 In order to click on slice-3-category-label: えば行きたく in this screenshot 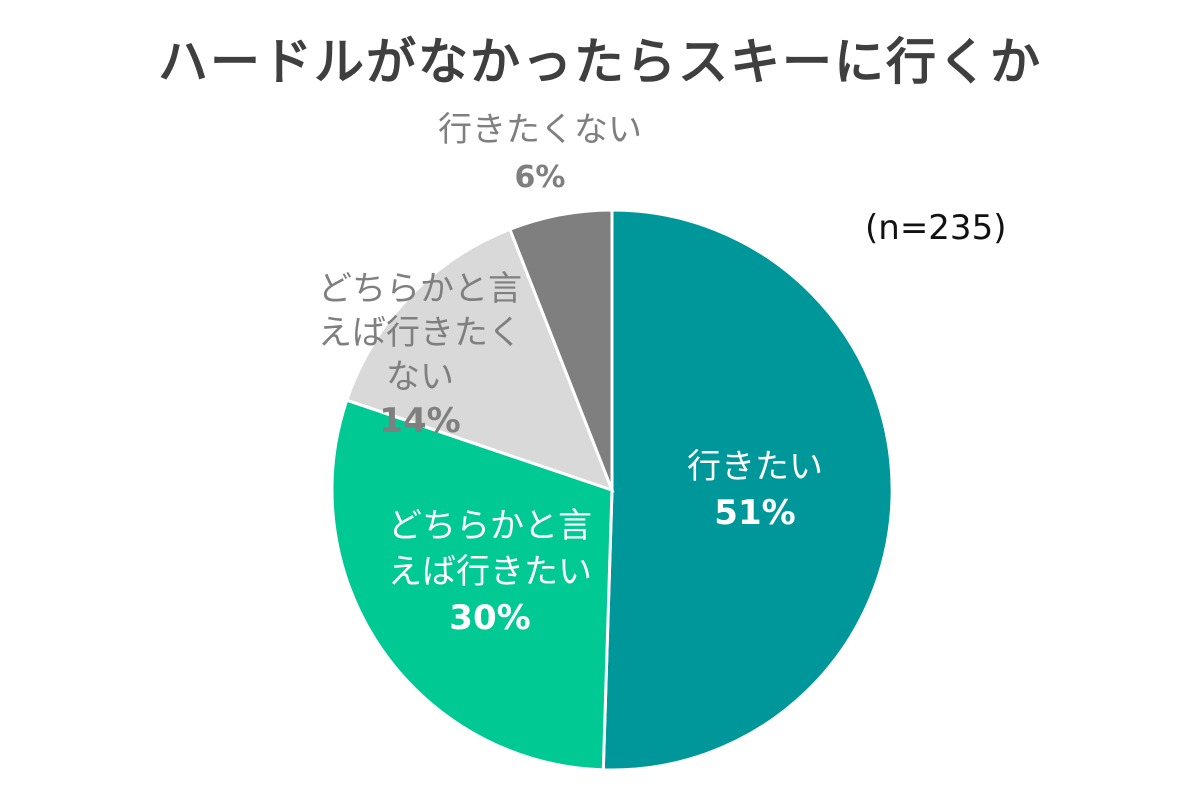, I will do `click(420, 333)`.